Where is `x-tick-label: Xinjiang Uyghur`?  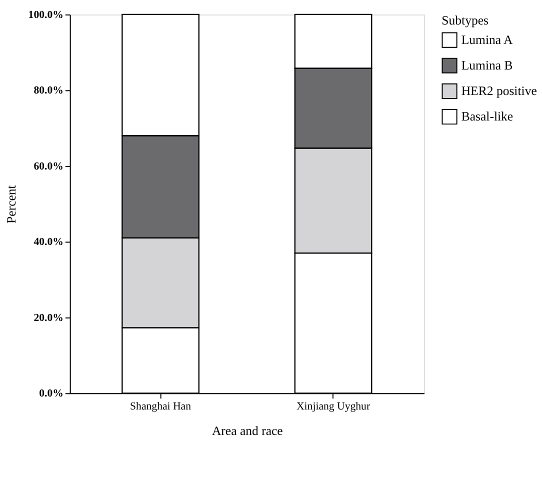
x-tick-label: Xinjiang Uyghur is located at coordinates (333, 406).